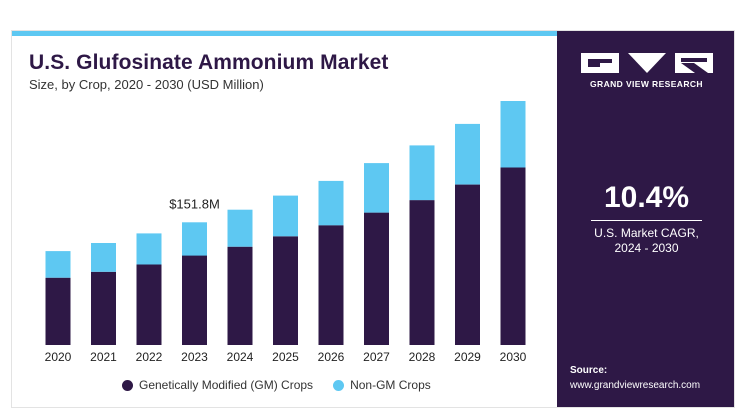 The height and width of the screenshot is (420, 748). Describe the element at coordinates (103, 257) in the screenshot. I see `bar-non-gm-2021` at that location.